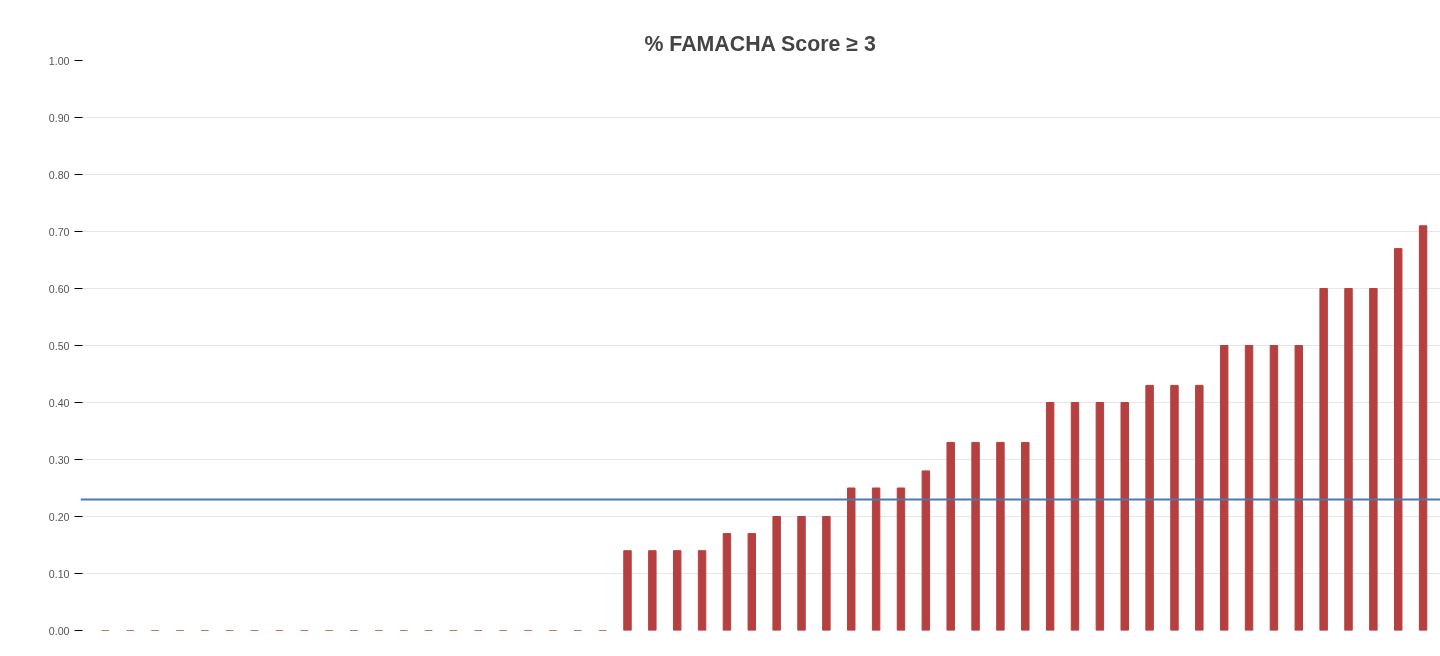  Describe the element at coordinates (59, 630) in the screenshot. I see `y-tick-label: 0.00` at that location.